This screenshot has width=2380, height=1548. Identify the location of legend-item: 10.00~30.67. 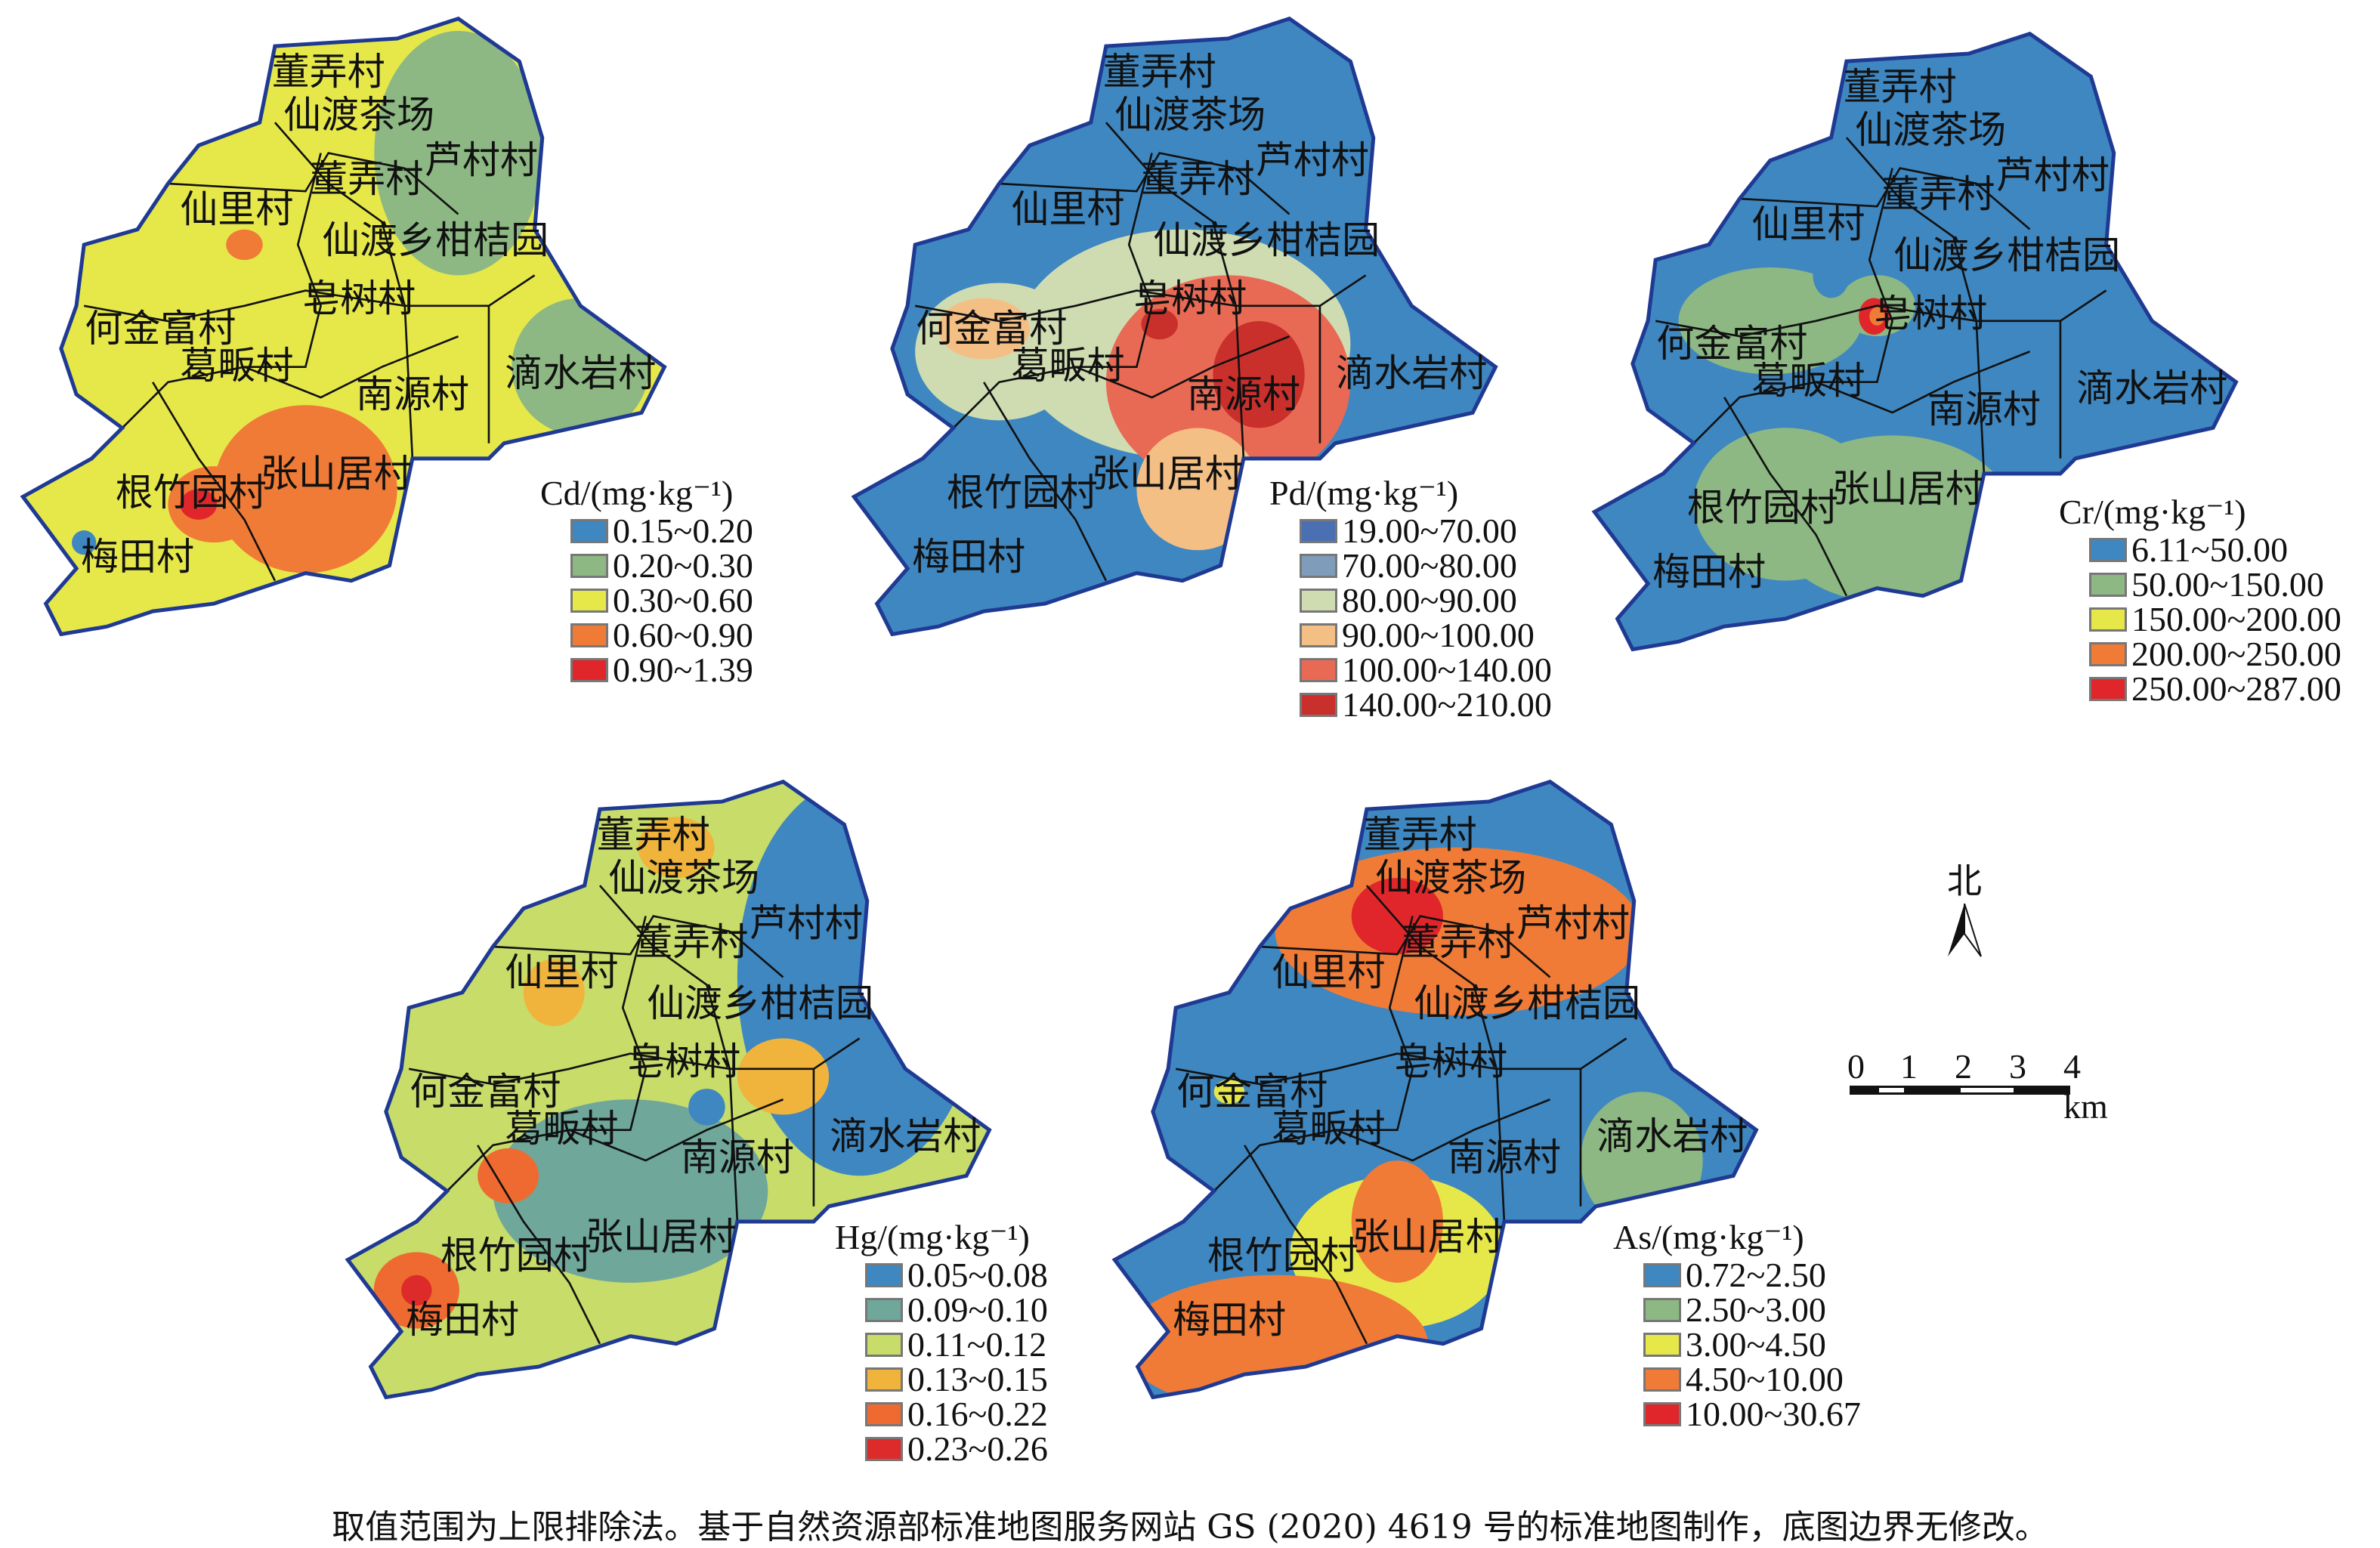
(1752, 1414).